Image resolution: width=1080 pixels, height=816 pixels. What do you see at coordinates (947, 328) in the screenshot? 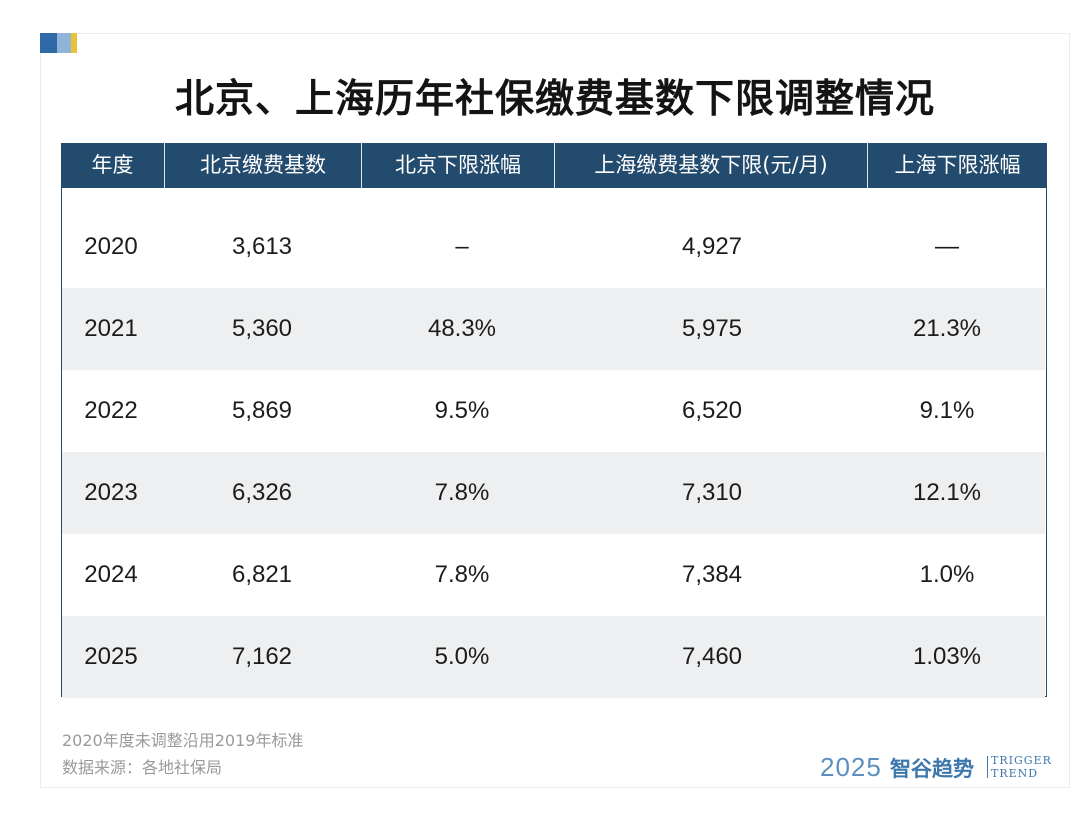
I see `cell-shanghai-growth: 21.3%` at bounding box center [947, 328].